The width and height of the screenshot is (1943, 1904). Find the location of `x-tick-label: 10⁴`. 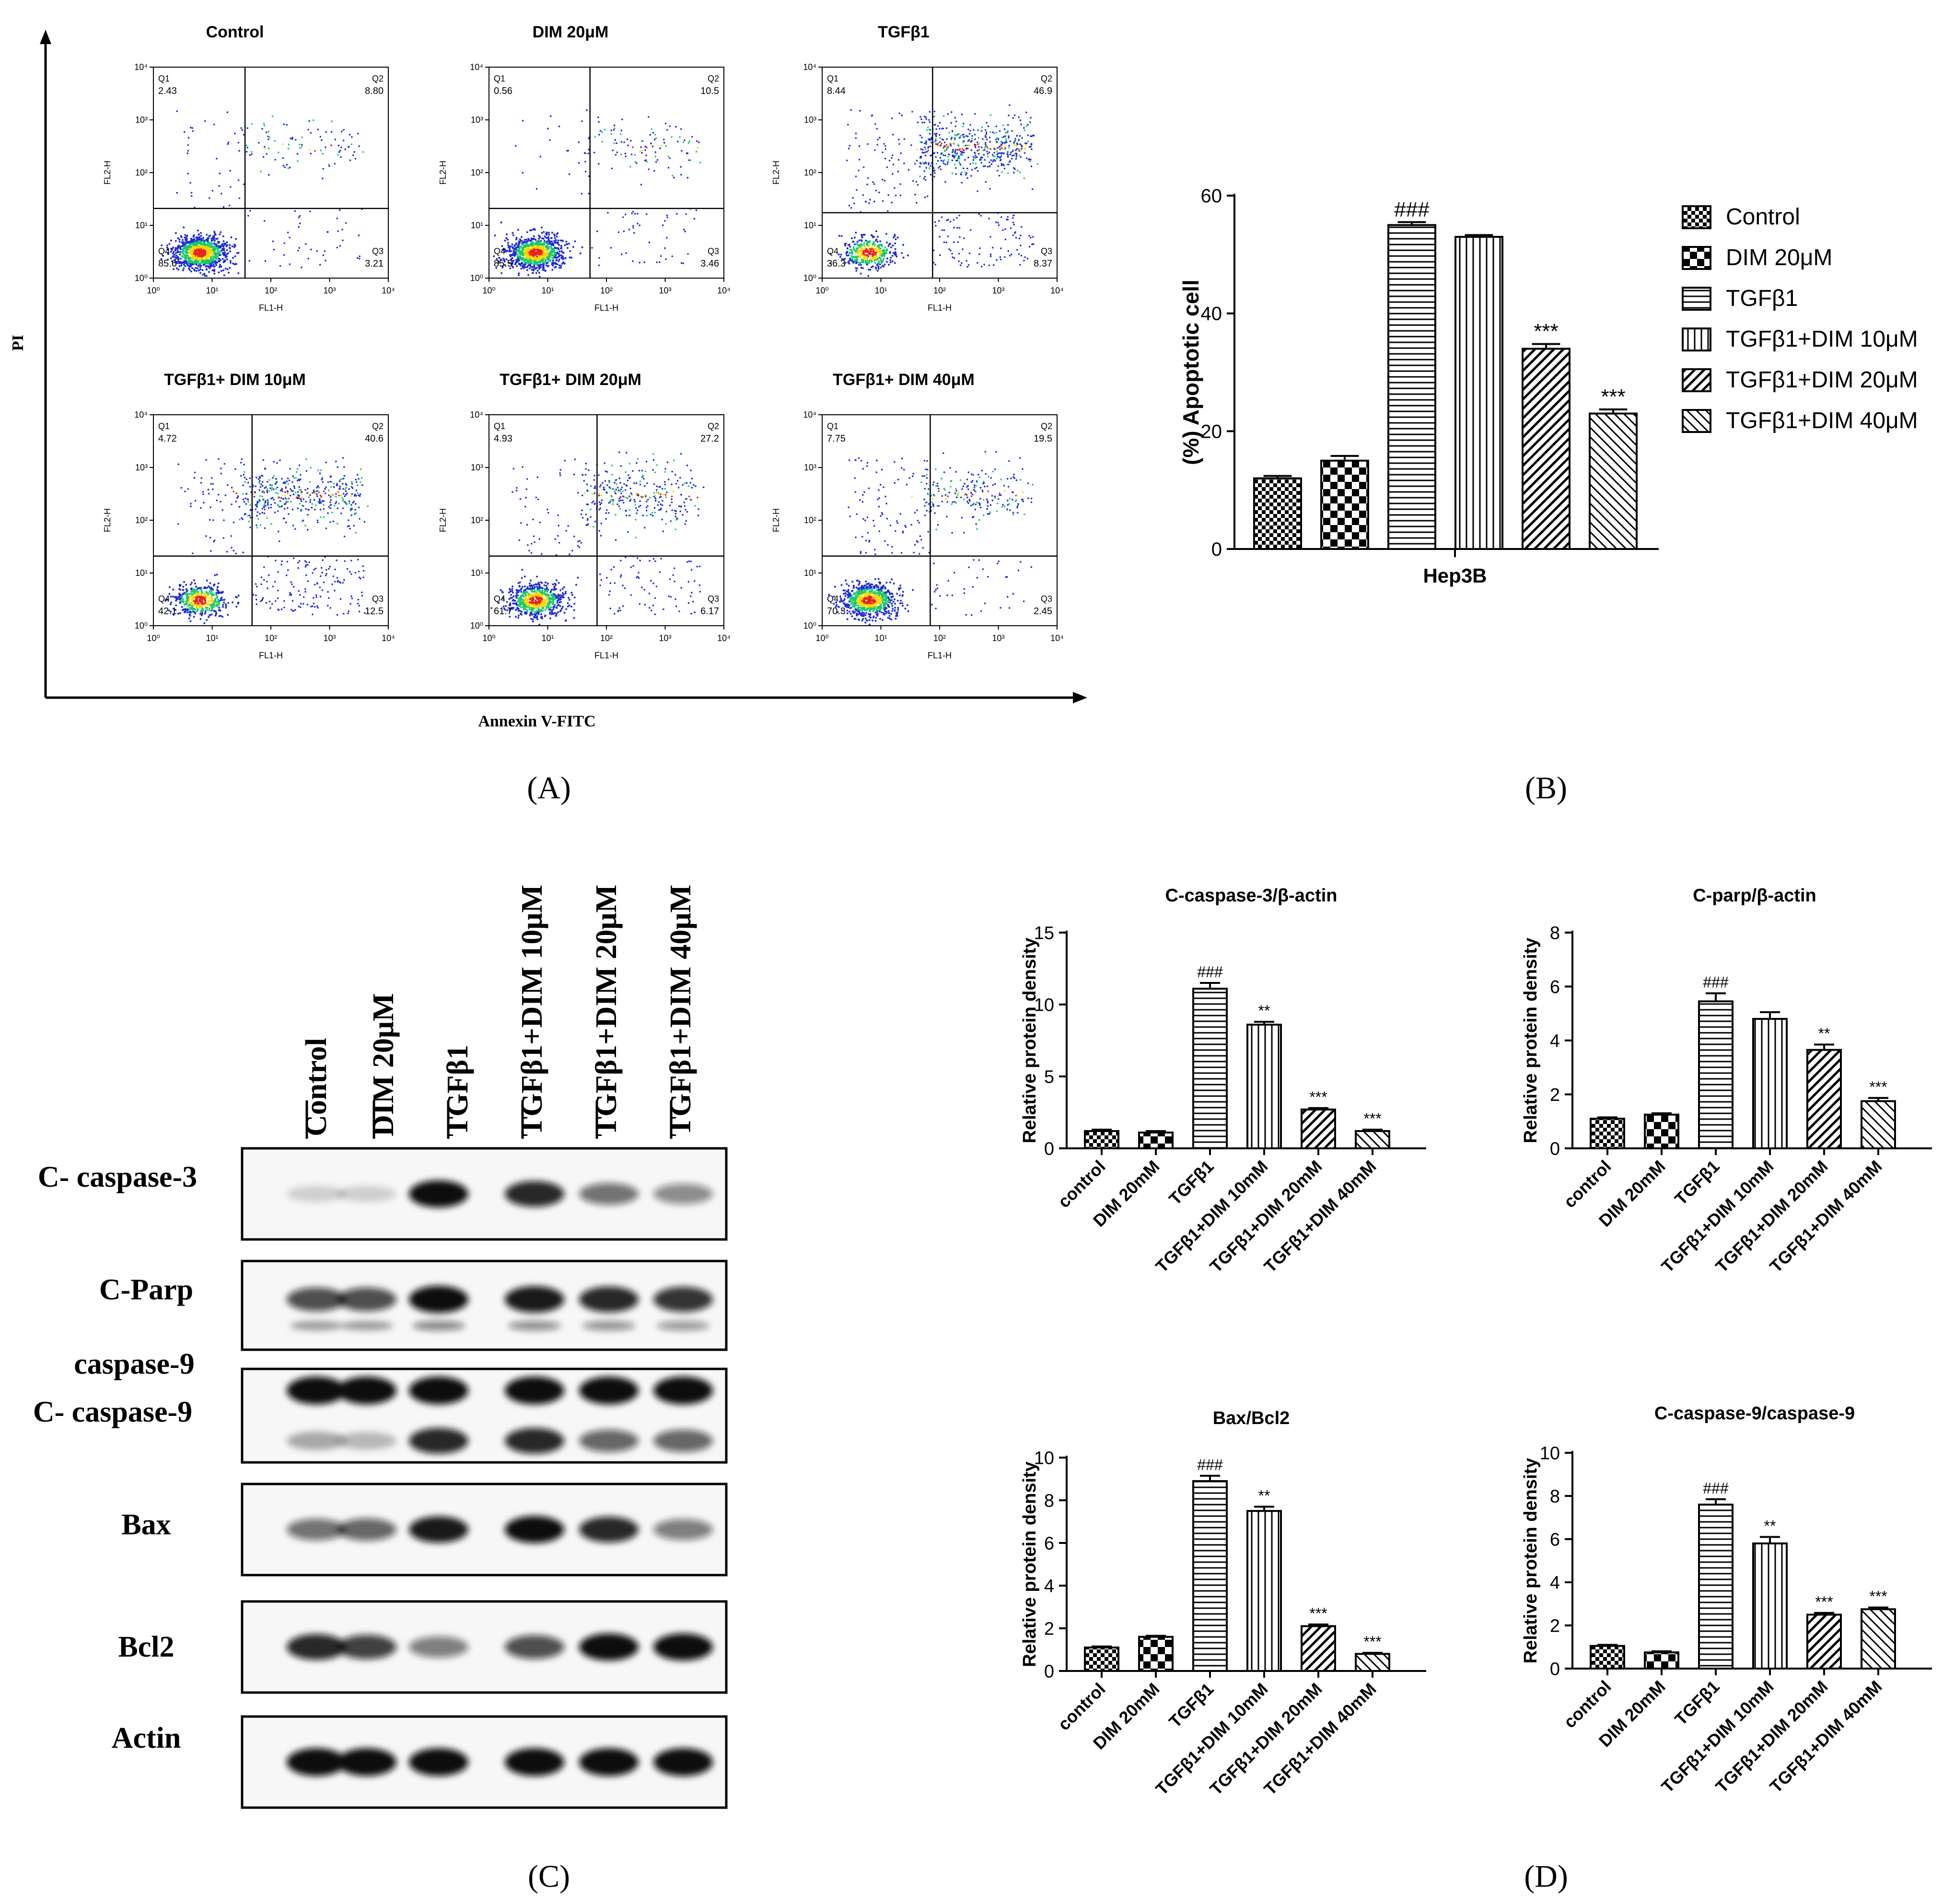

x-tick-label: 10⁴ is located at coordinates (724, 290).